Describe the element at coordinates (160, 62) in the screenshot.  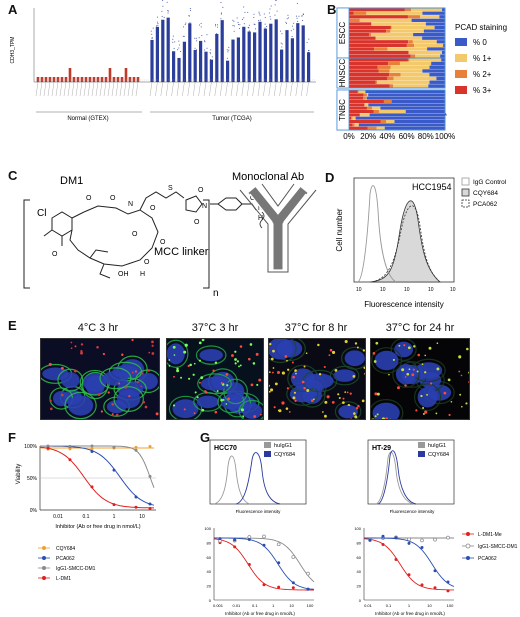
I see `panel-a: A CDH3_TPM Normal (GTEX) Tumor (TCGA)` at that location.